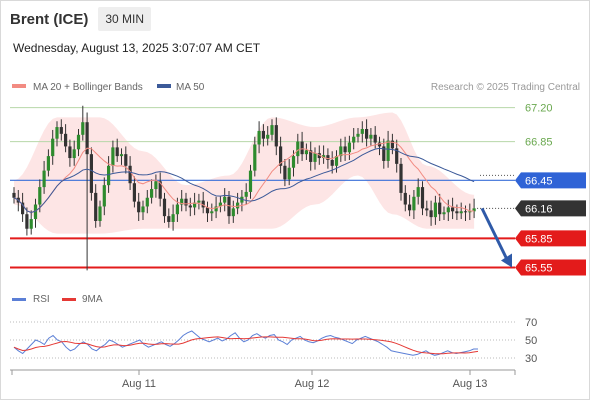 This screenshot has height=400, width=590. Describe the element at coordinates (531, 341) in the screenshot. I see `rsi-tick-label: 50` at that location.